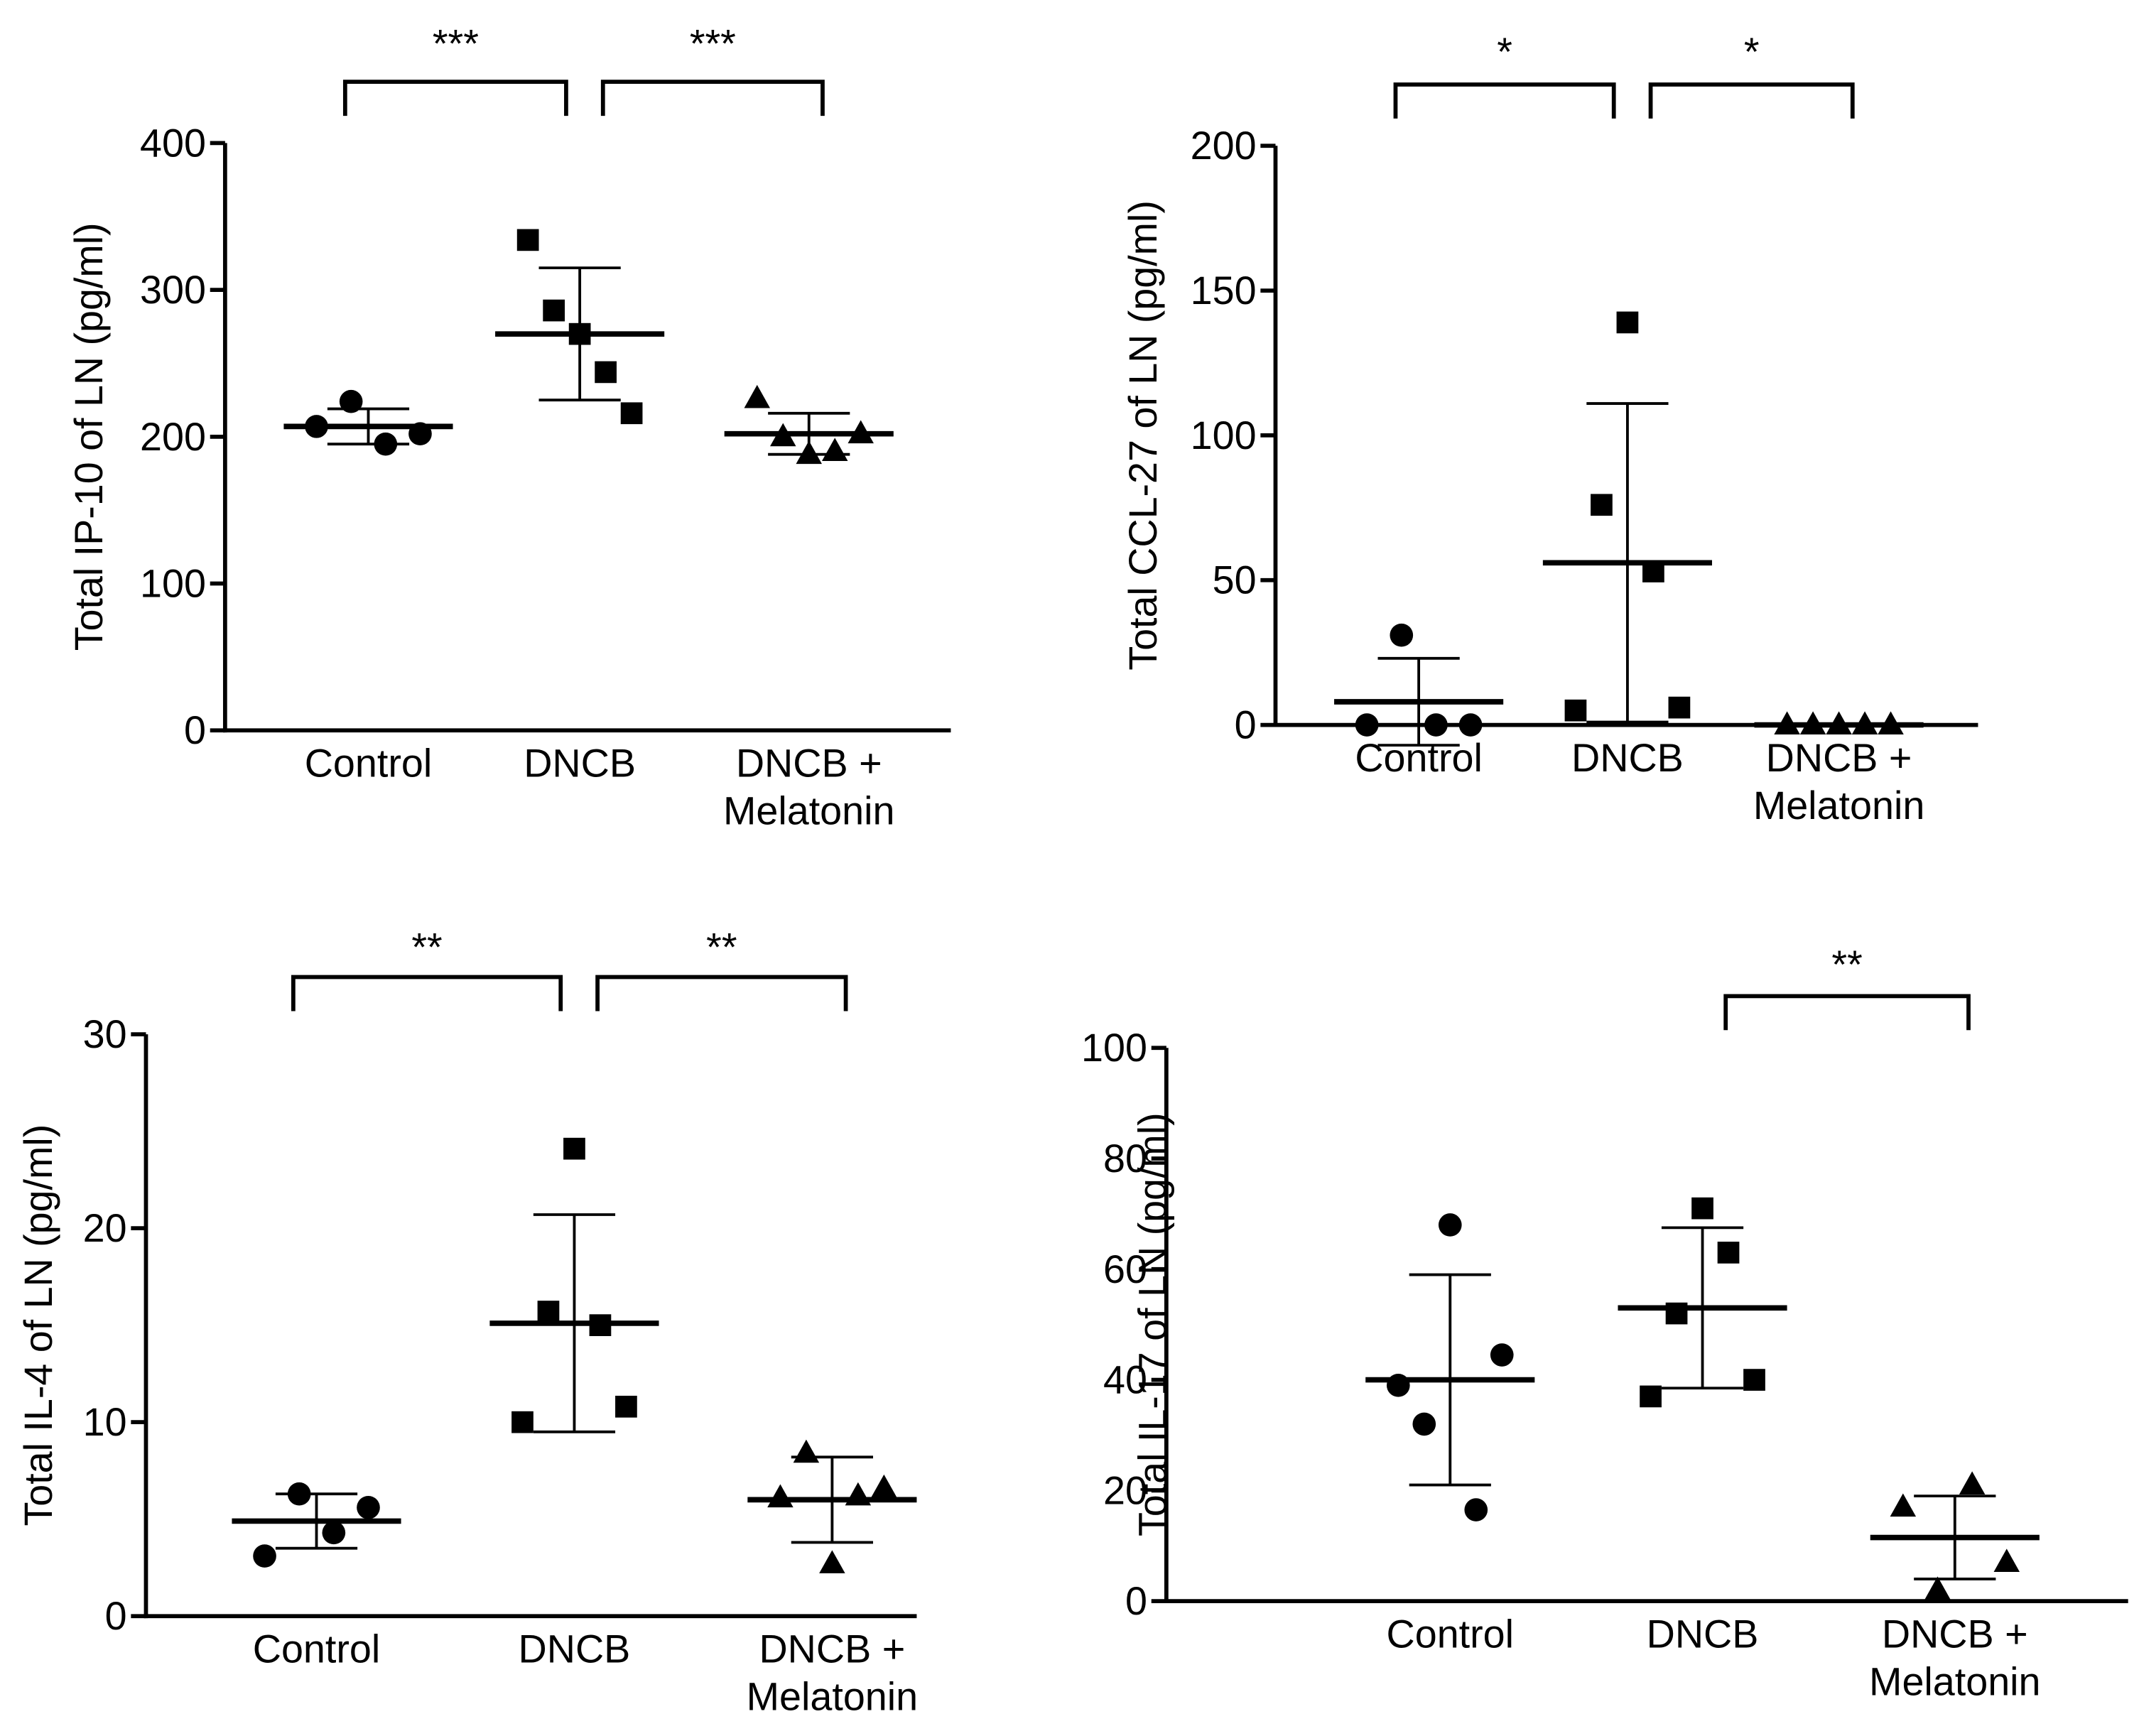 This screenshot has height=1736, width=2139. Describe the element at coordinates (1235, 580) in the screenshot. I see `y-tick-label: 50` at that location.